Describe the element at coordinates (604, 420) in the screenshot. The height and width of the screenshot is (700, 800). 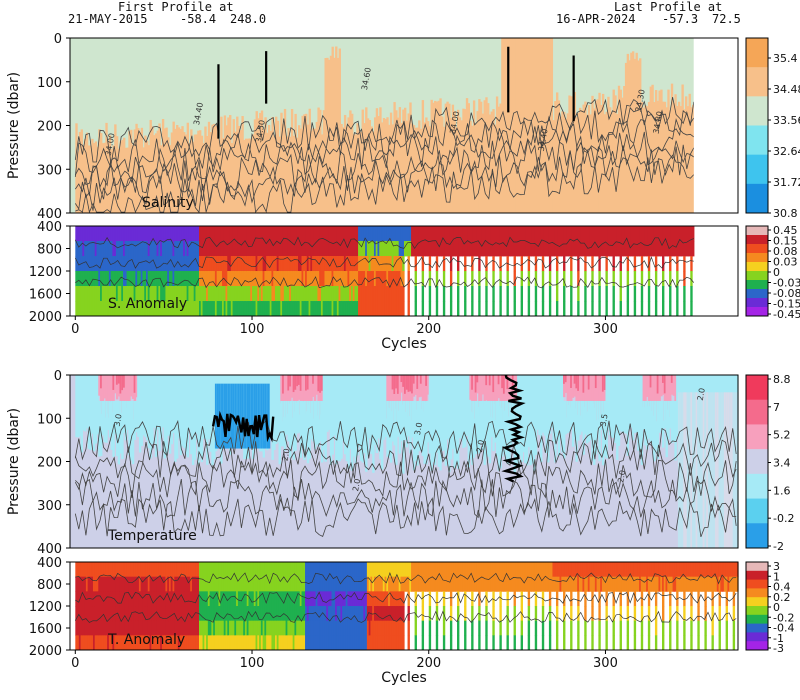
I see `temperature-contour-label: 3.5` at that location.